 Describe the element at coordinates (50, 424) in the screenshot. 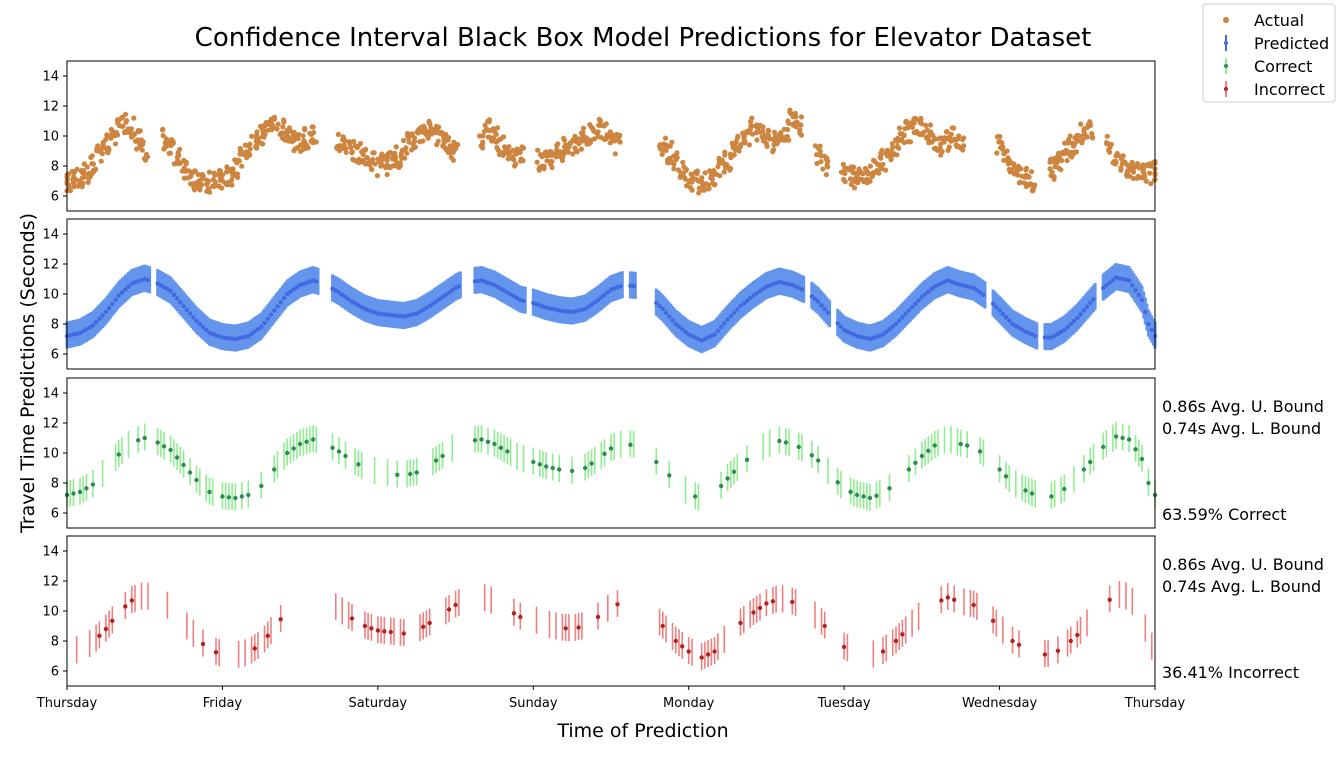

I see `y-tick-label: 12` at that location.